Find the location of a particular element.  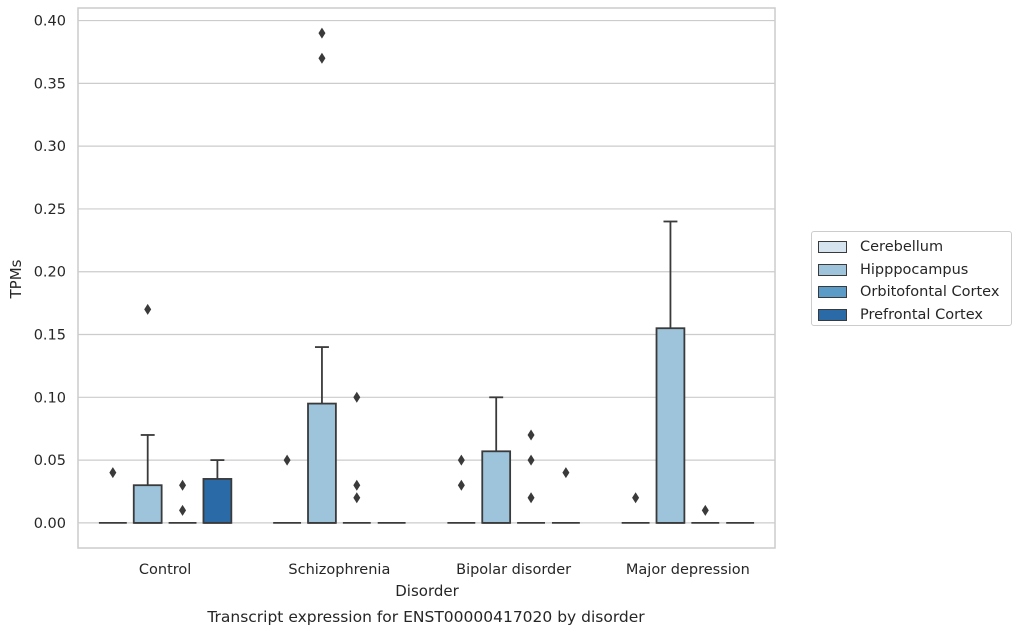

legend-swatch-prefrontal is located at coordinates (832, 314).